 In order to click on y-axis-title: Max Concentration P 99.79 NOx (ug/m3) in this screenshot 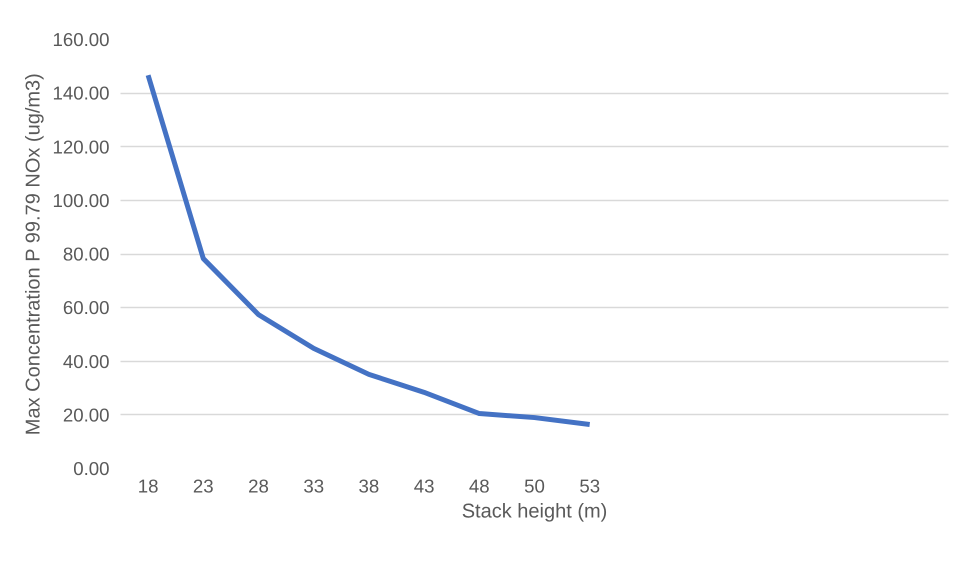, I will do `click(33, 254)`.